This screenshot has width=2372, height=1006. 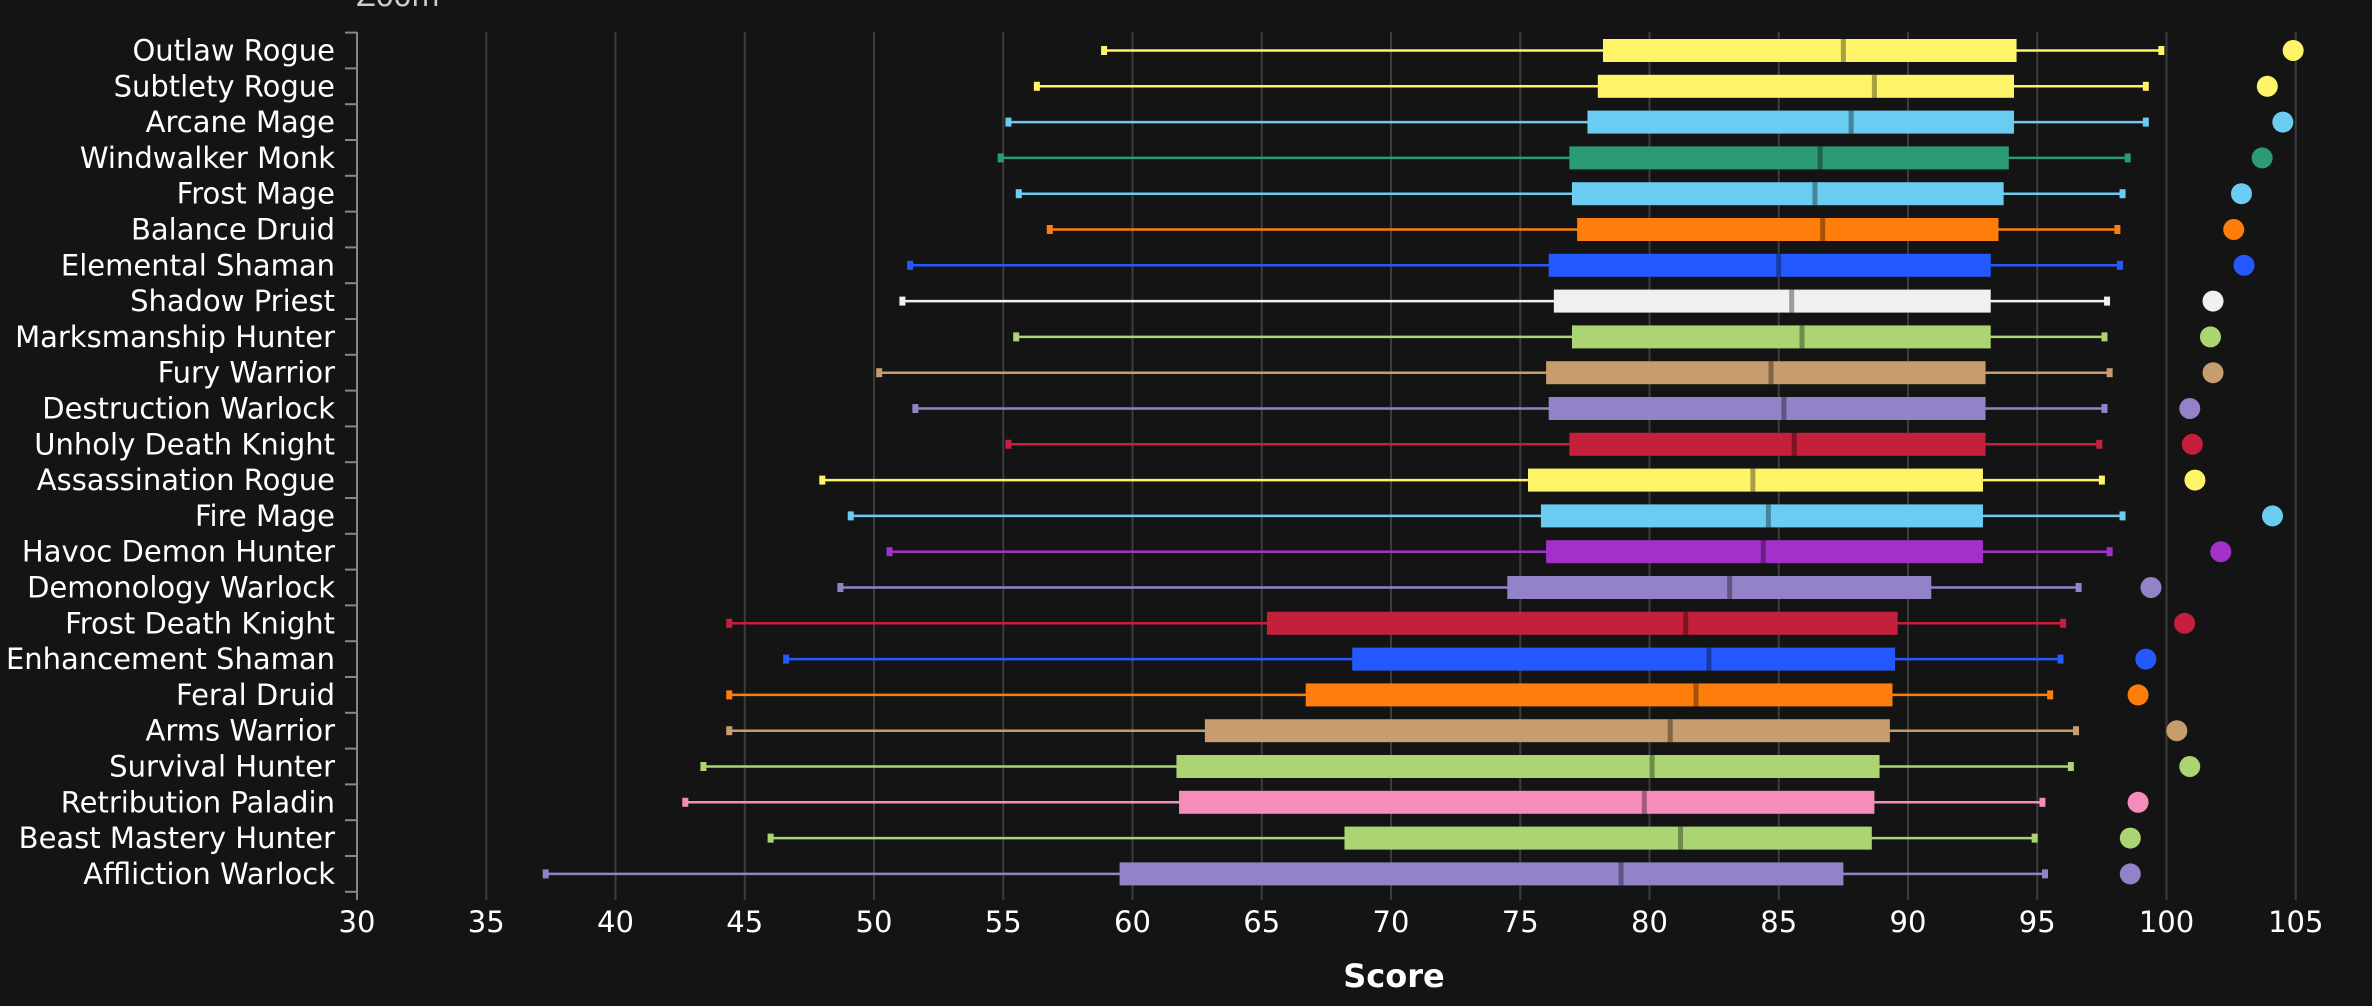 What do you see at coordinates (1908, 922) in the screenshot?
I see `x-tick-label: 90` at bounding box center [1908, 922].